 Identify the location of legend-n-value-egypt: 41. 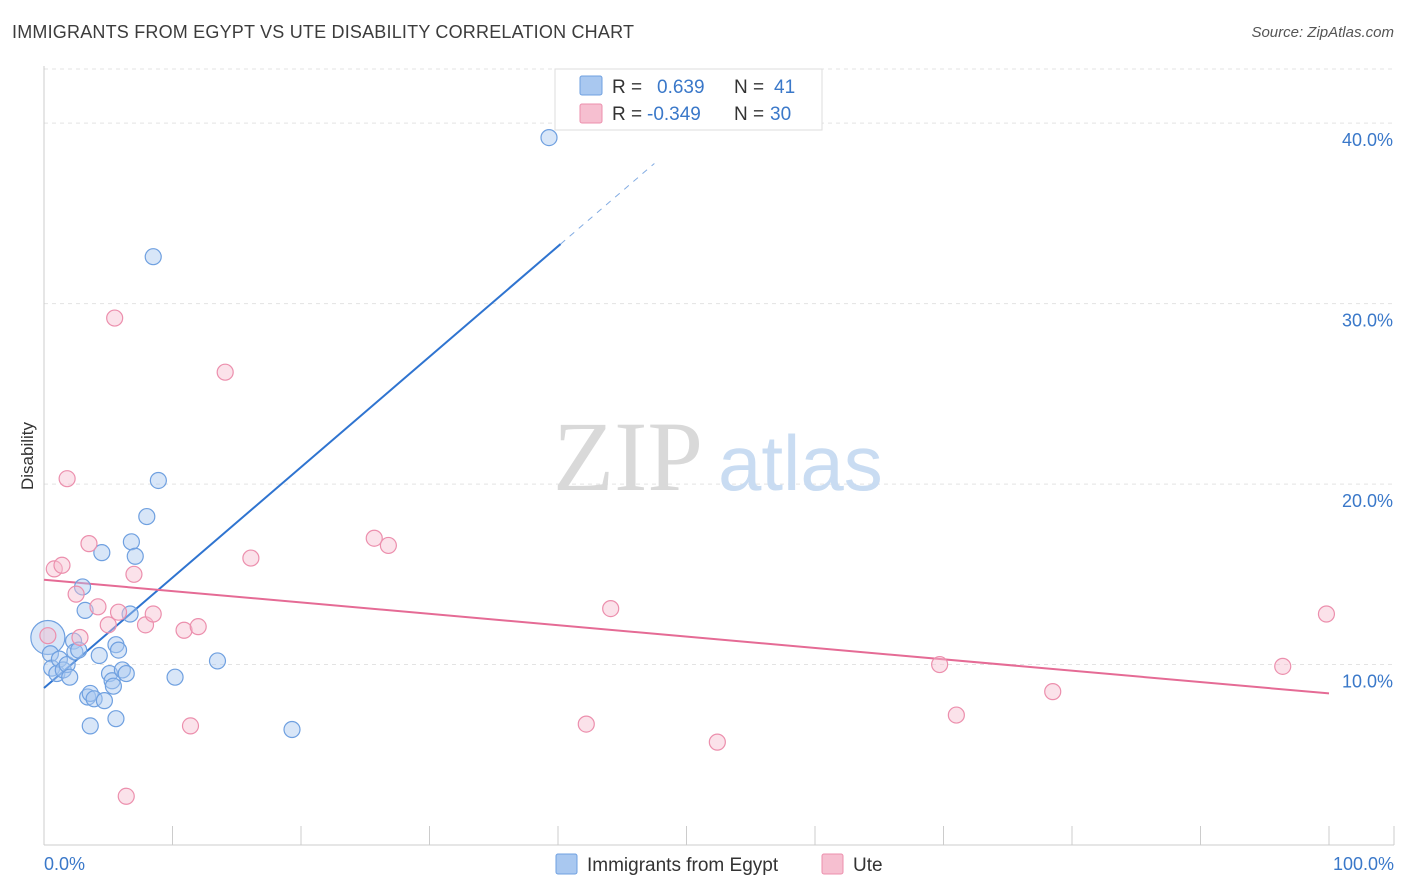
(784, 87).